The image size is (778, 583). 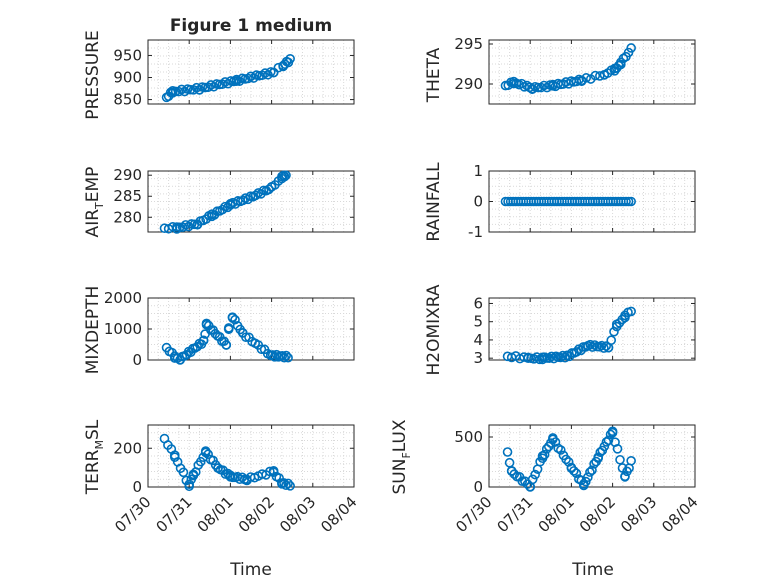 What do you see at coordinates (401, 456) in the screenshot?
I see `sun-flux-ylabel: SUNFLUX` at bounding box center [401, 456].